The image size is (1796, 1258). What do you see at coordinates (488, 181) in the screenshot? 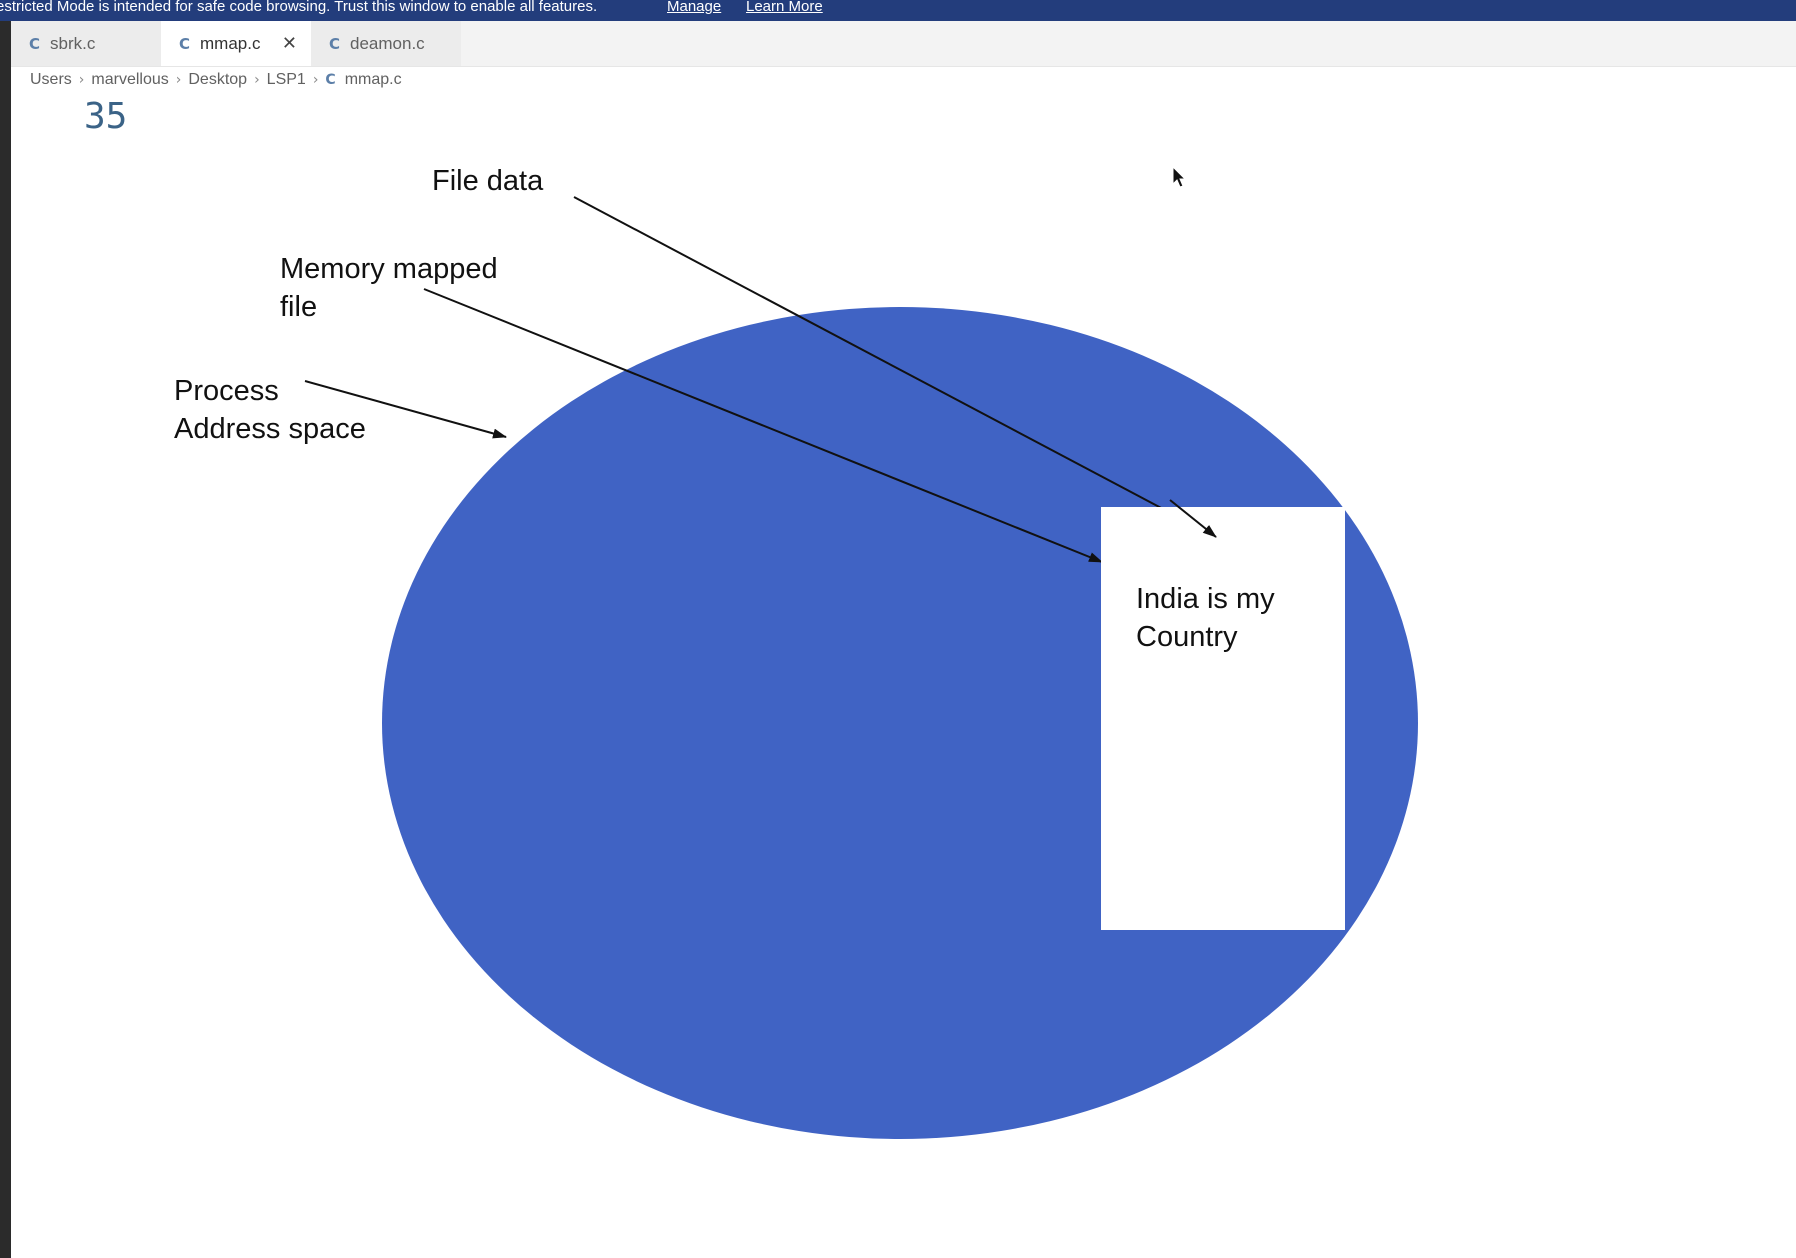
I see `file-data-label: File data` at bounding box center [488, 181].